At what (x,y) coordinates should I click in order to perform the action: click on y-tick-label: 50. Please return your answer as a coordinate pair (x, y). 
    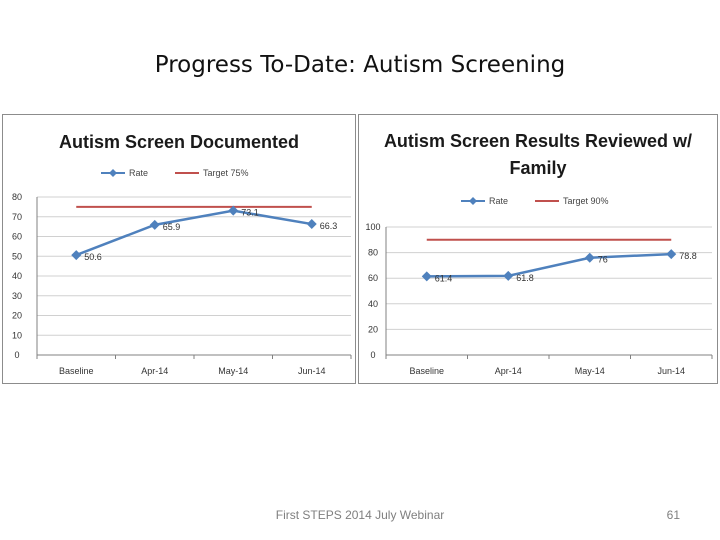
    Looking at the image, I should click on (17, 256).